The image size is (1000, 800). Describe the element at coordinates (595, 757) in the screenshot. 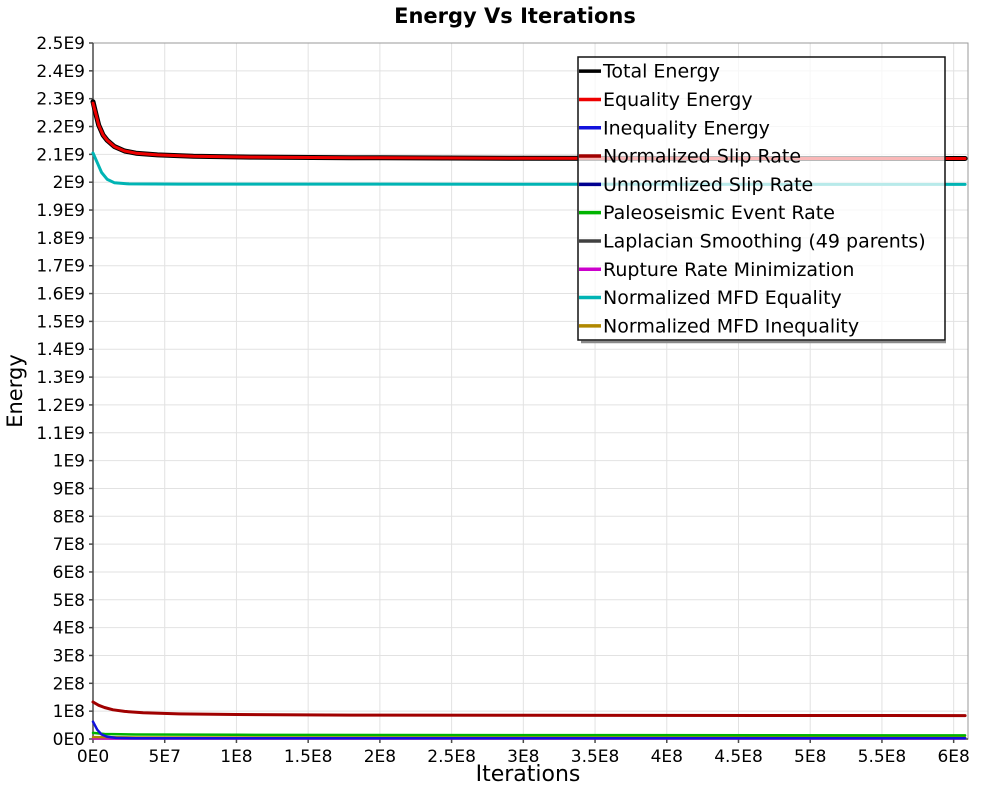

I see `x-tick-label: 3.5E8` at that location.